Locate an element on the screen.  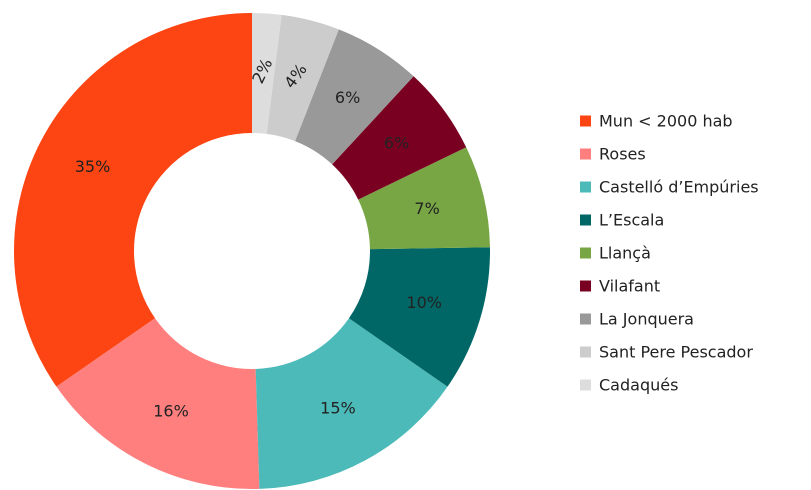
legend-label: Roses is located at coordinates (622, 154).